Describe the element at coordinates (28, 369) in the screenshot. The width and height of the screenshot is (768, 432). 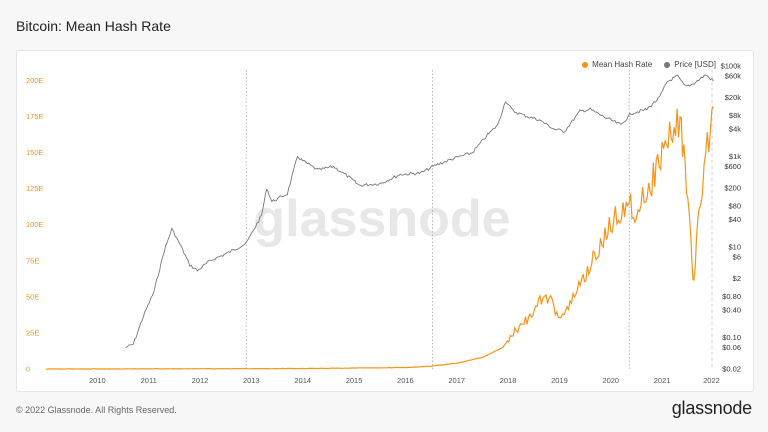
I see `left-tick-label: 0` at that location.